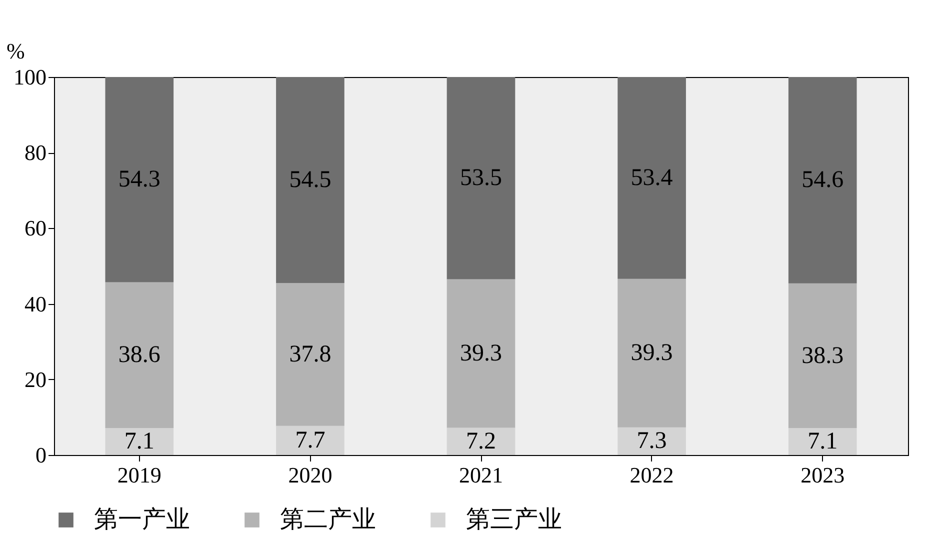  What do you see at coordinates (328, 519) in the screenshot?
I see `legend-label: 第二产业` at bounding box center [328, 519].